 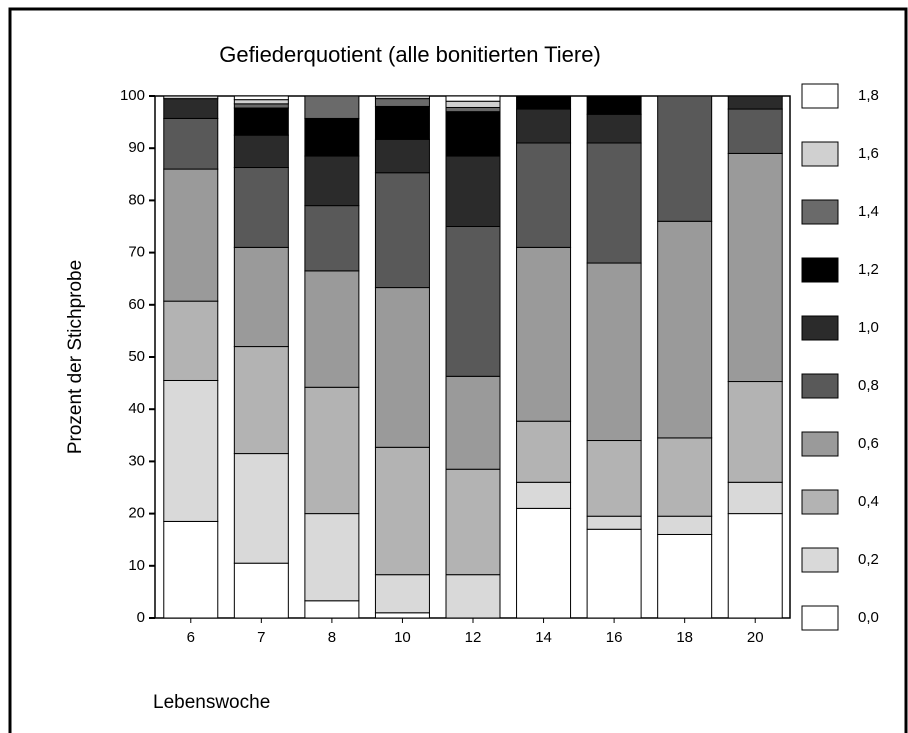 What do you see at coordinates (136, 199) in the screenshot?
I see `y-tick-label: 80` at bounding box center [136, 199].